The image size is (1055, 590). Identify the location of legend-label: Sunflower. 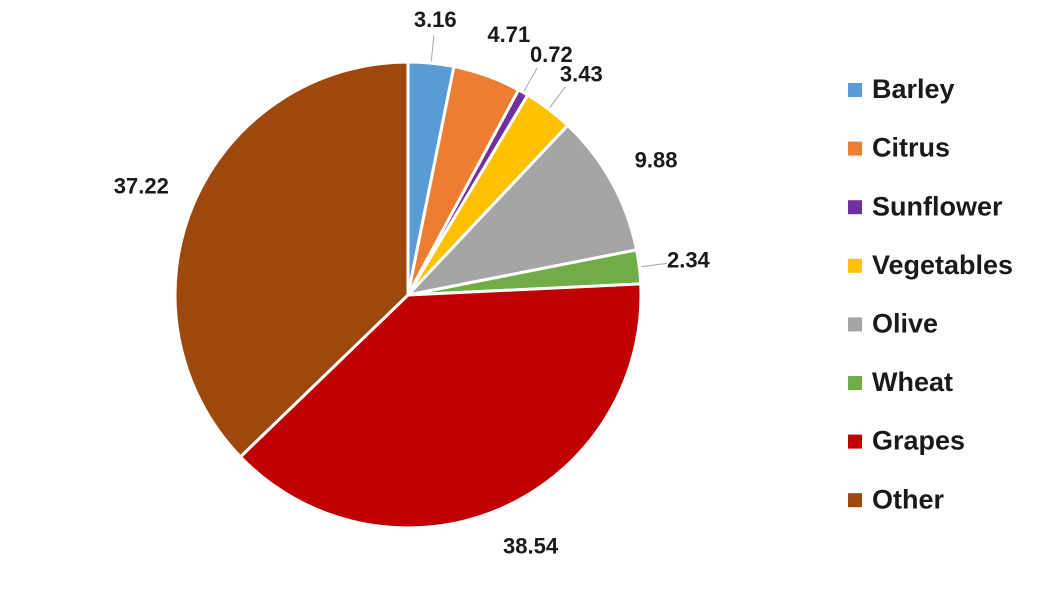
(937, 206).